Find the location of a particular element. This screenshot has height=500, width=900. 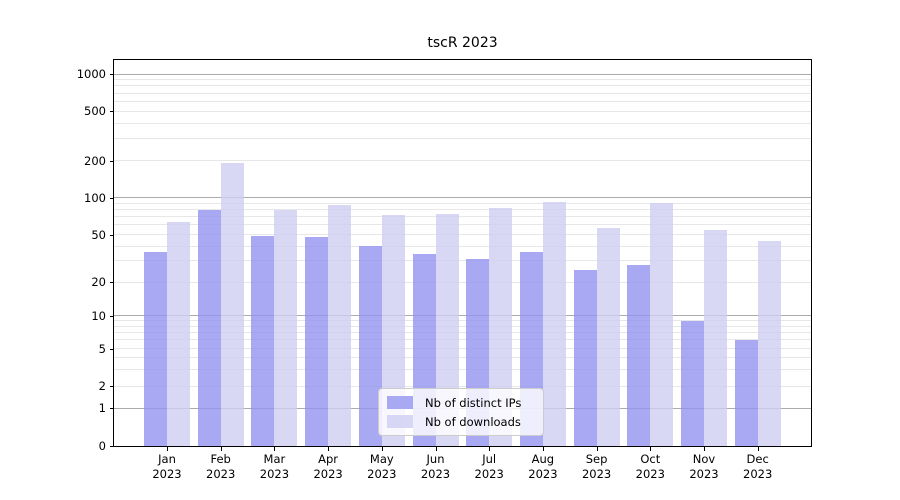

legend-label-downloads: Nb of downloads is located at coordinates (473, 421).